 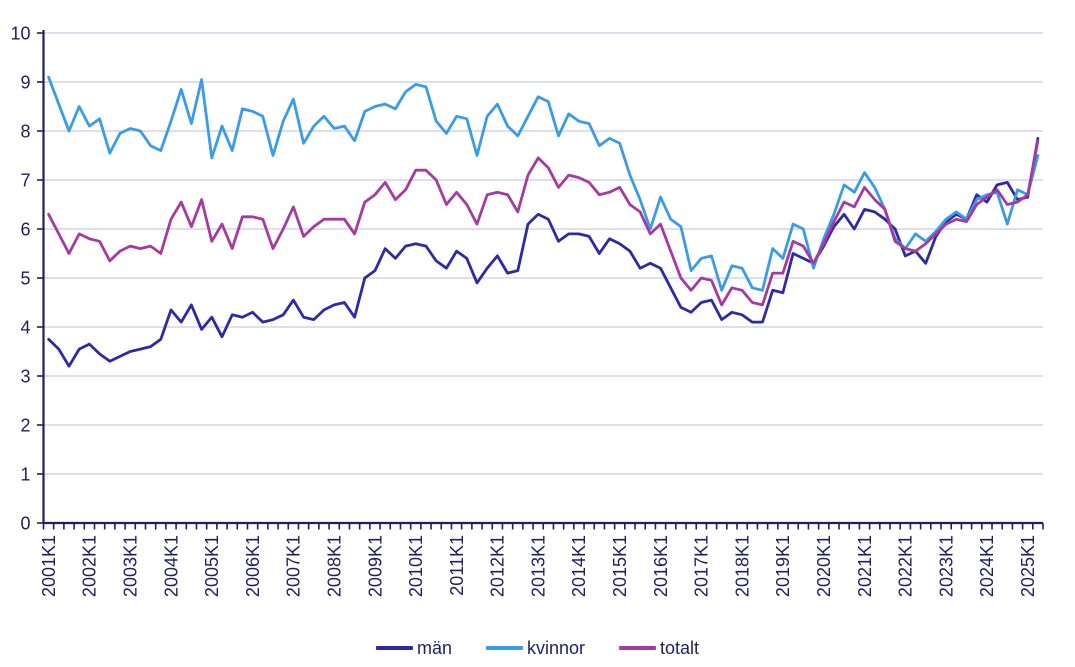 I want to click on man-line-swatch, so click(x=394, y=648).